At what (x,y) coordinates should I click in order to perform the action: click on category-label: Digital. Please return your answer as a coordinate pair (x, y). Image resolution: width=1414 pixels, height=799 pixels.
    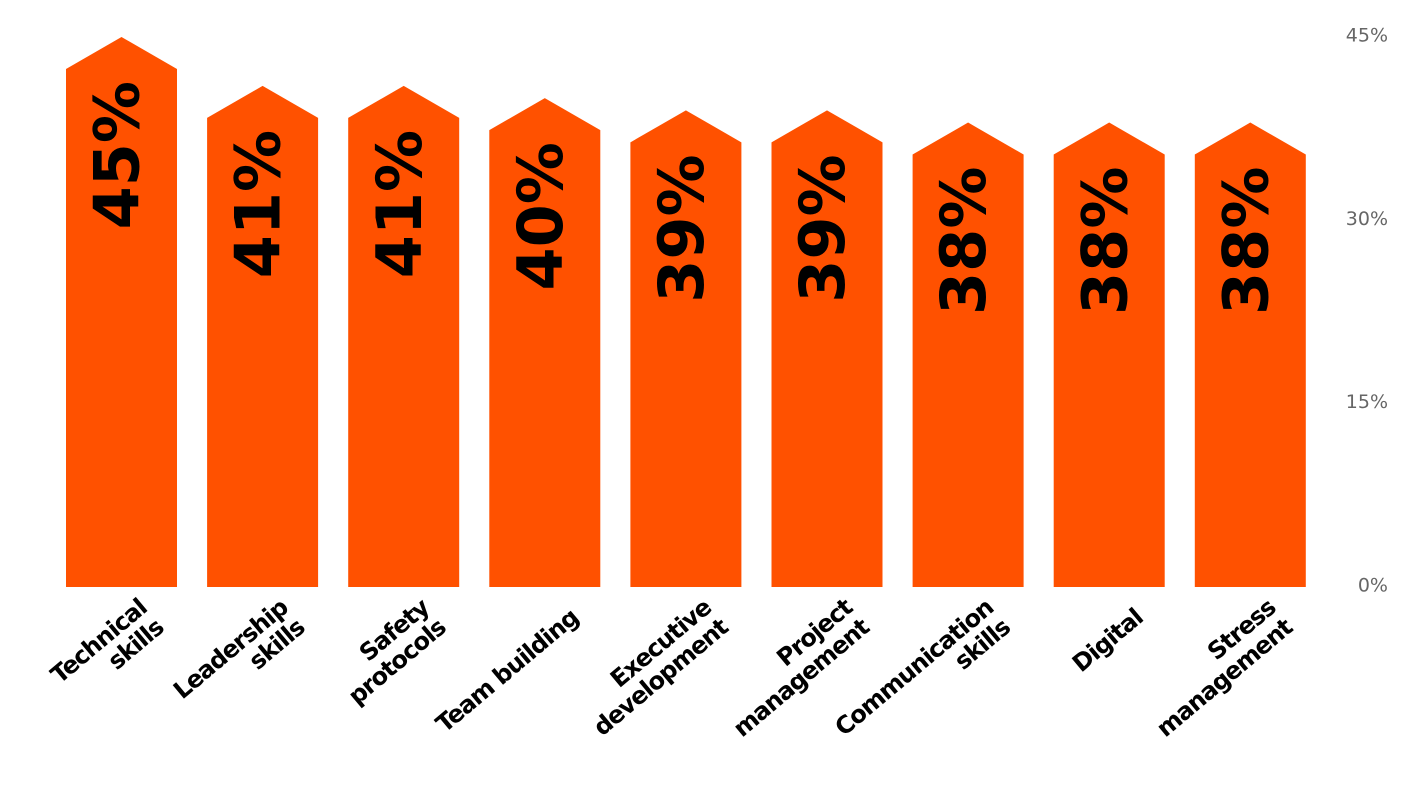
    Looking at the image, I should click on (1107, 640).